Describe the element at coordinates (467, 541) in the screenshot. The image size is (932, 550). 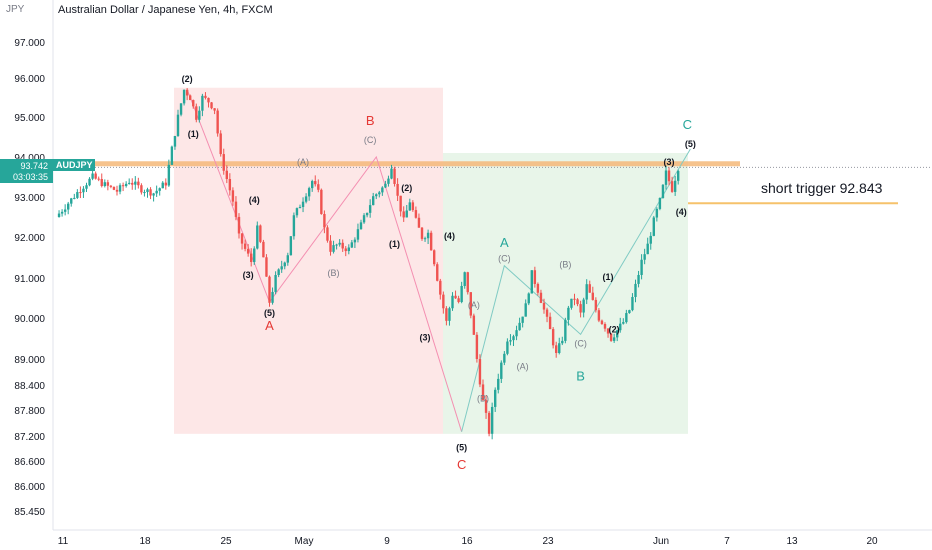
I see `x-tick-label: 16` at that location.